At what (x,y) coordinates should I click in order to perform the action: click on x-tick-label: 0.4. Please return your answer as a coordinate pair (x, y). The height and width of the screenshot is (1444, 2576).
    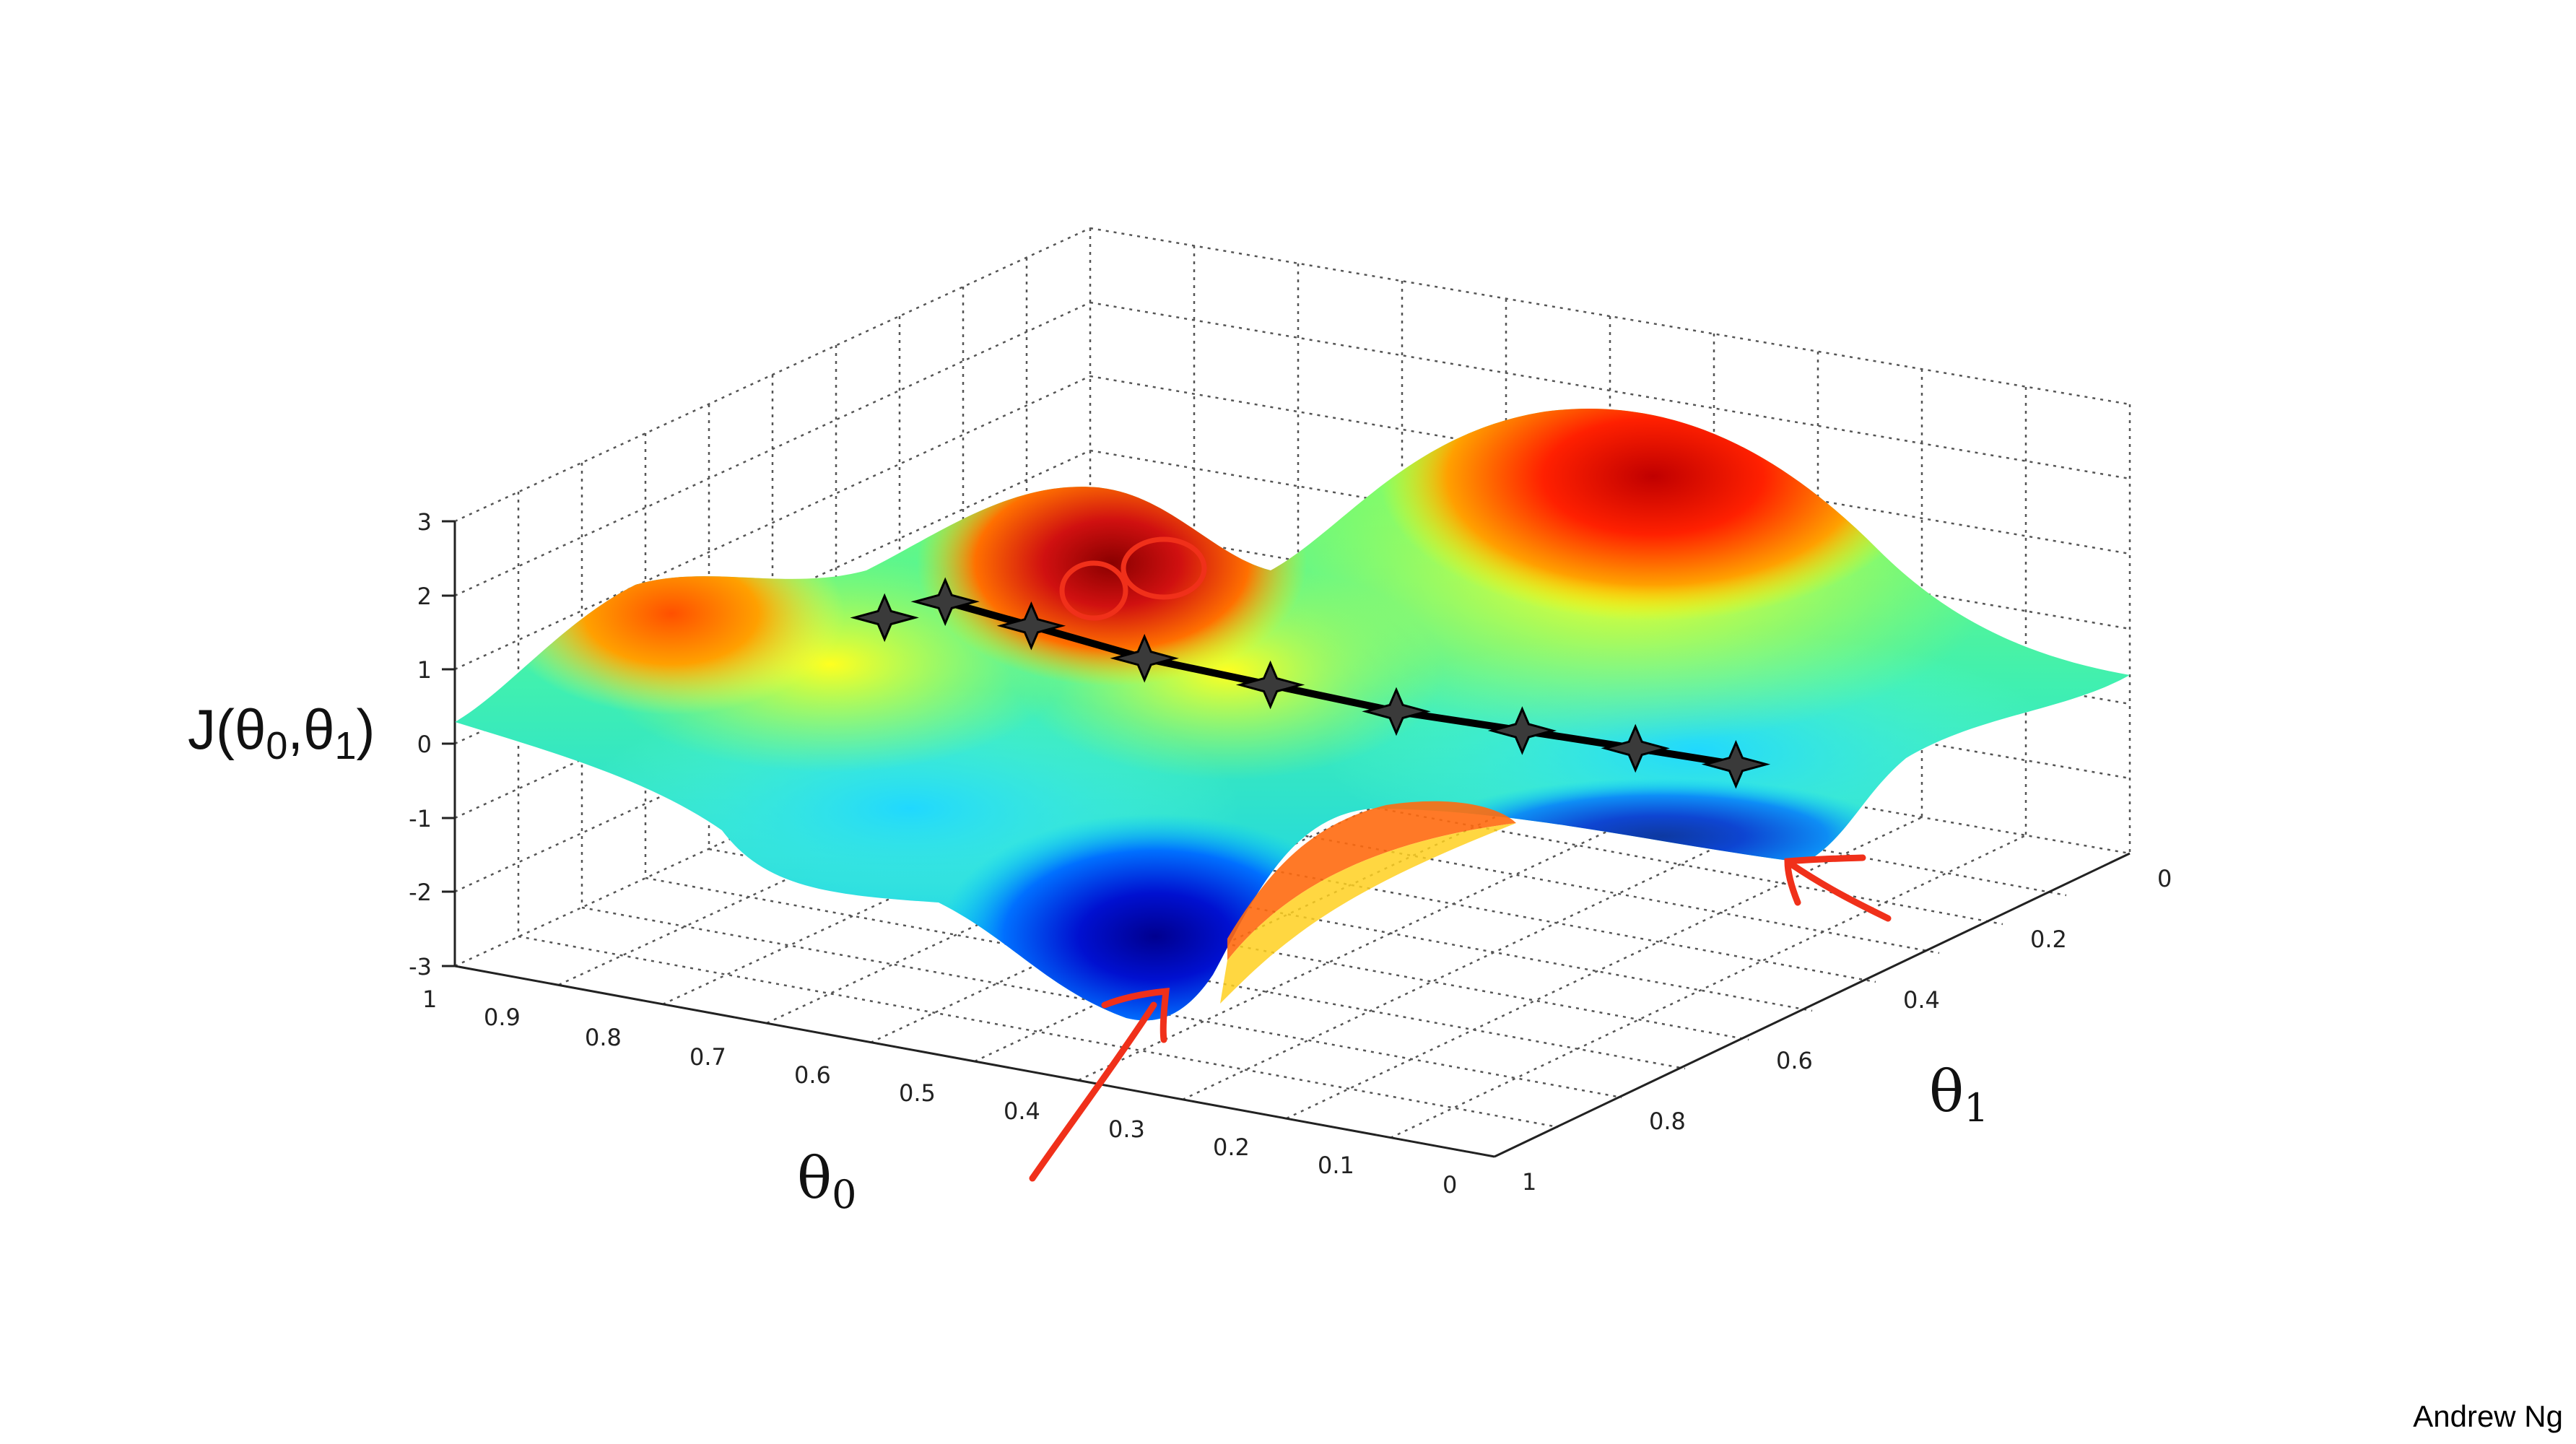
    Looking at the image, I should click on (1022, 1111).